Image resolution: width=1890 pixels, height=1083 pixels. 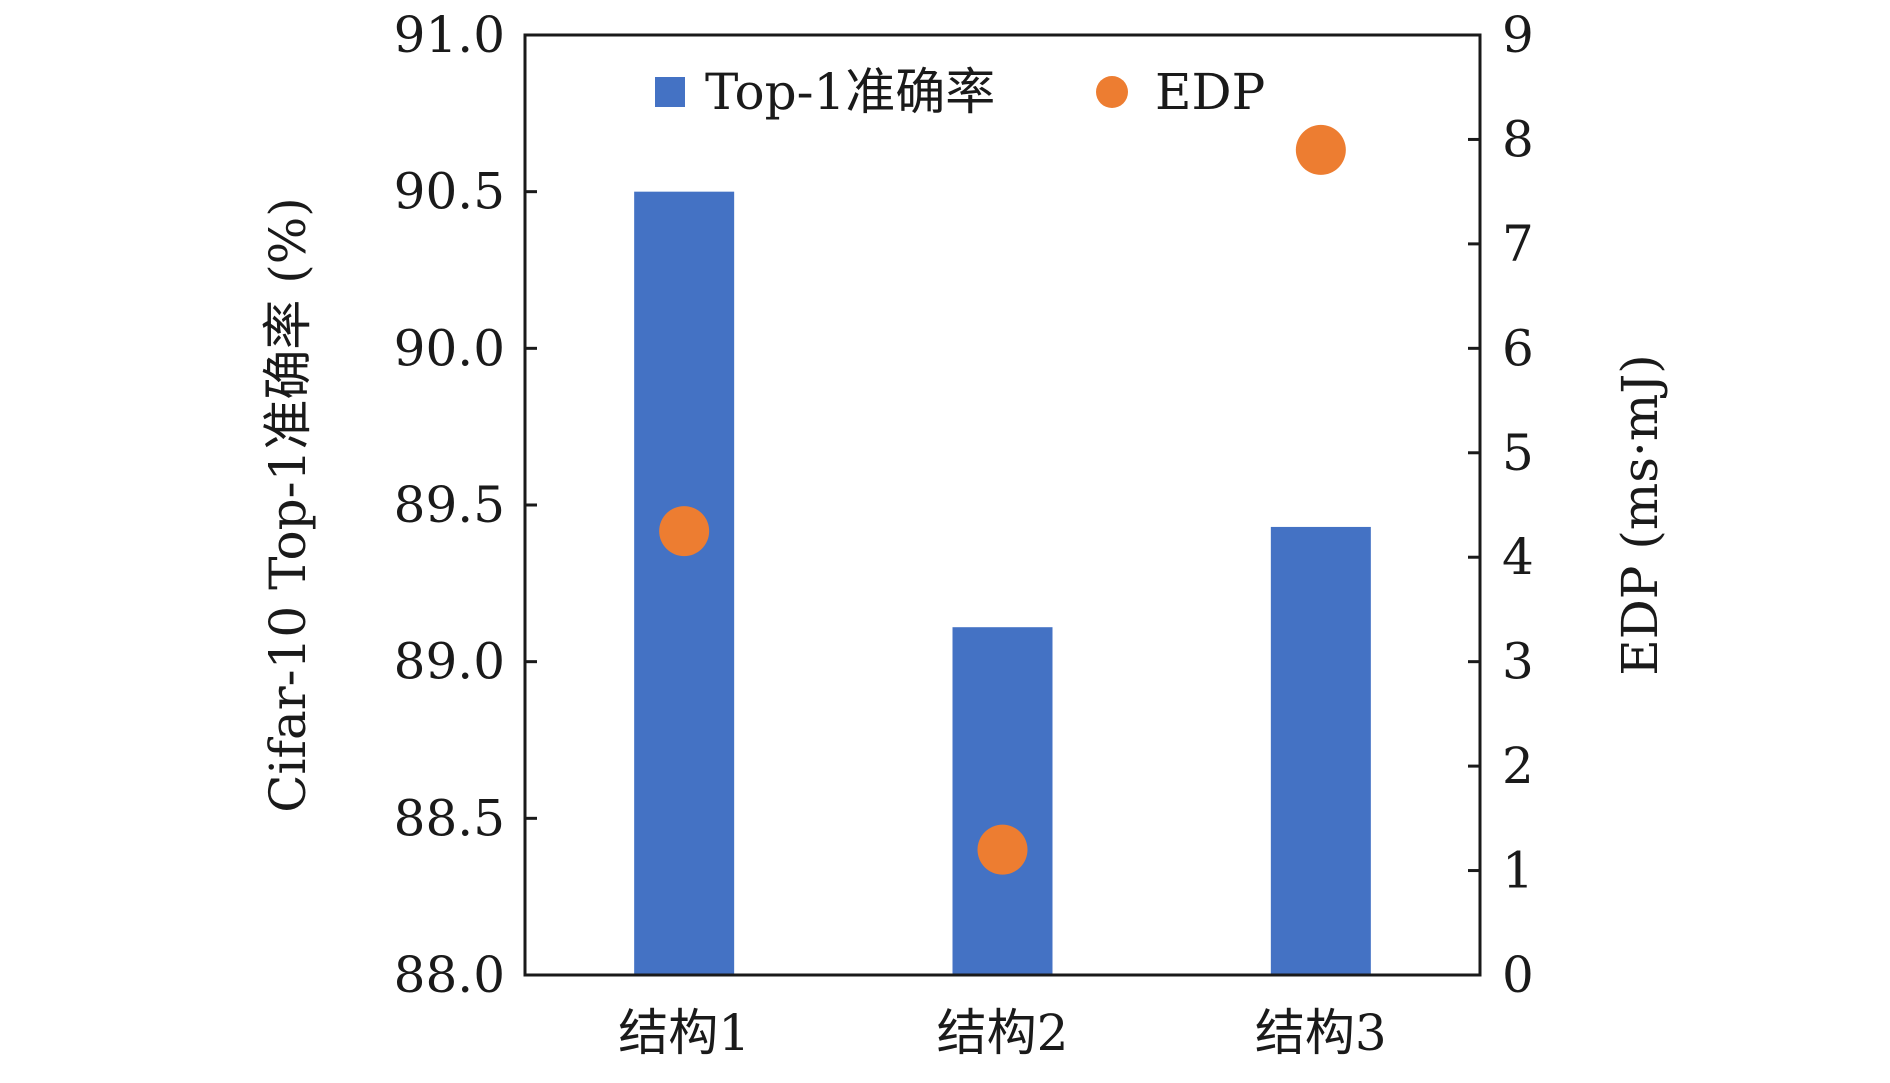 What do you see at coordinates (449, 348) in the screenshot?
I see `left-tick-label: 90.0` at bounding box center [449, 348].